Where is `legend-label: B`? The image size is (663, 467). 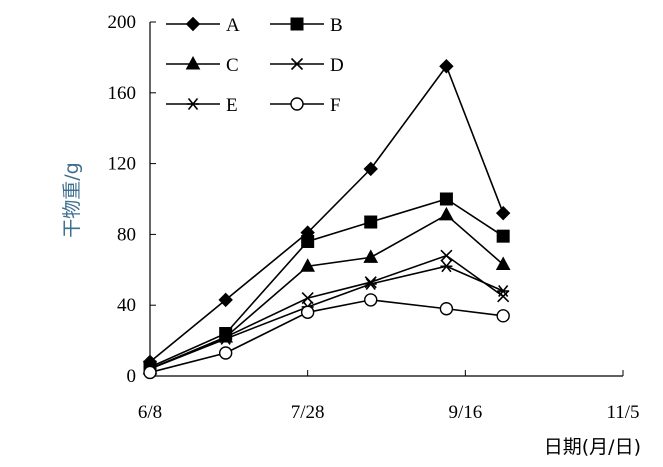
legend-label: B is located at coordinates (336, 25).